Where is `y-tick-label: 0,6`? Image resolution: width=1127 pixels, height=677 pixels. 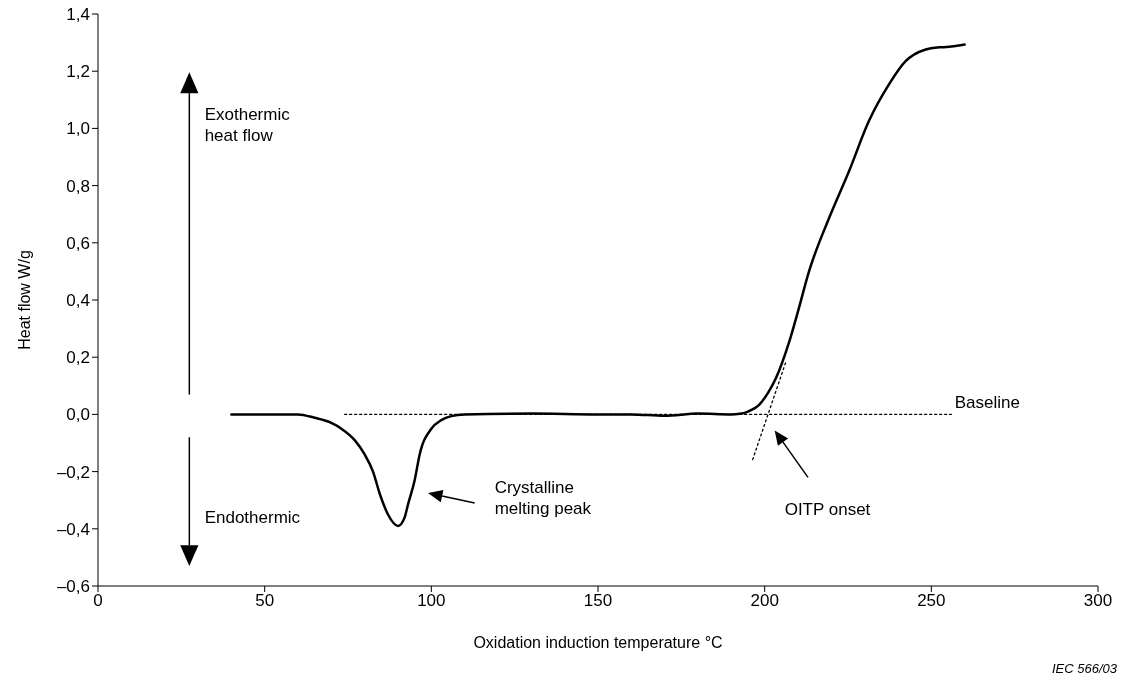 y-tick-label: 0,6 is located at coordinates (78, 243).